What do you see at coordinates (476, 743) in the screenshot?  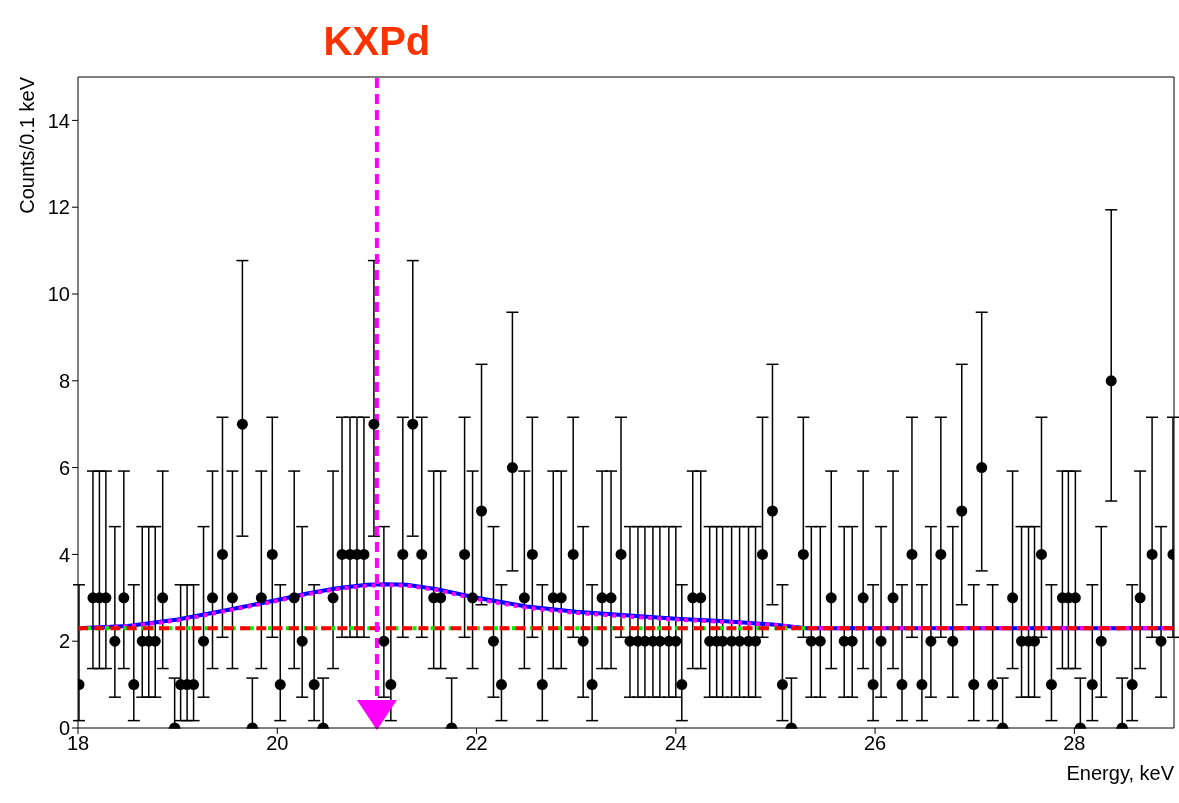 I see `x-tick-label: 22` at bounding box center [476, 743].